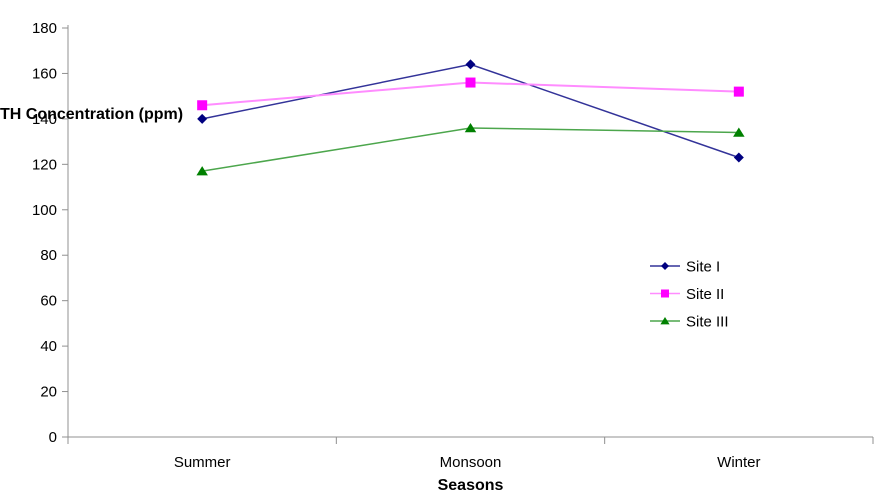 Image resolution: width=887 pixels, height=495 pixels. I want to click on y-tick-label: 40, so click(48, 346).